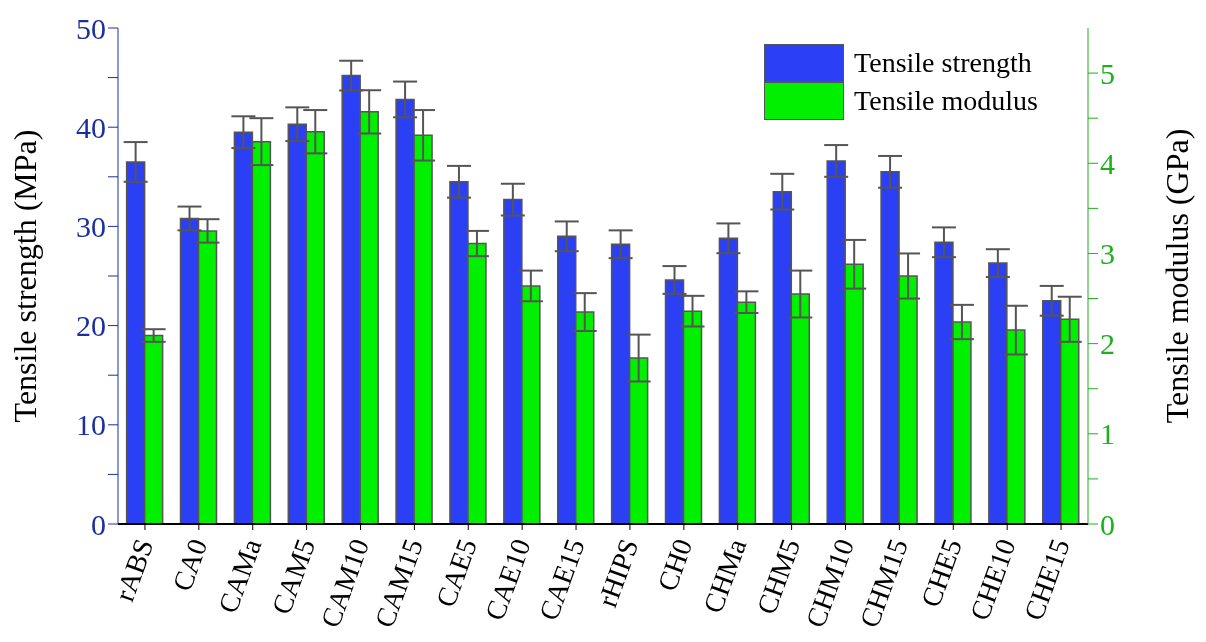 This screenshot has width=1206, height=642. Describe the element at coordinates (240, 575) in the screenshot. I see `x-tick-label: CAMa` at that location.